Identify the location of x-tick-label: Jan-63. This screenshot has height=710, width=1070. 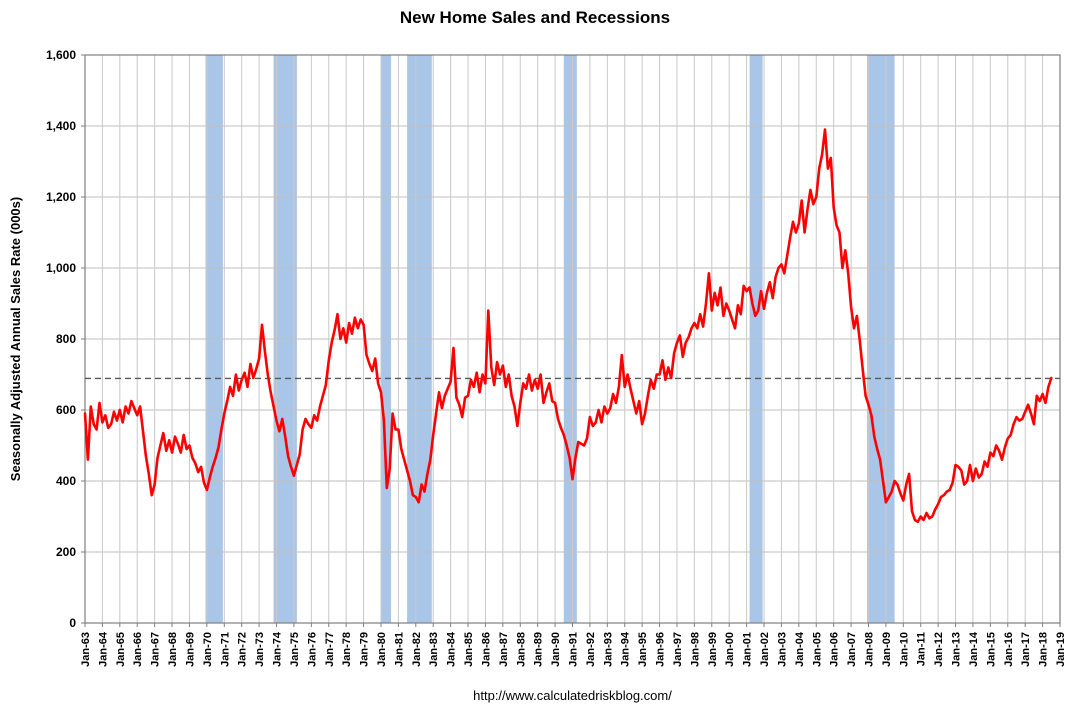
(86, 649).